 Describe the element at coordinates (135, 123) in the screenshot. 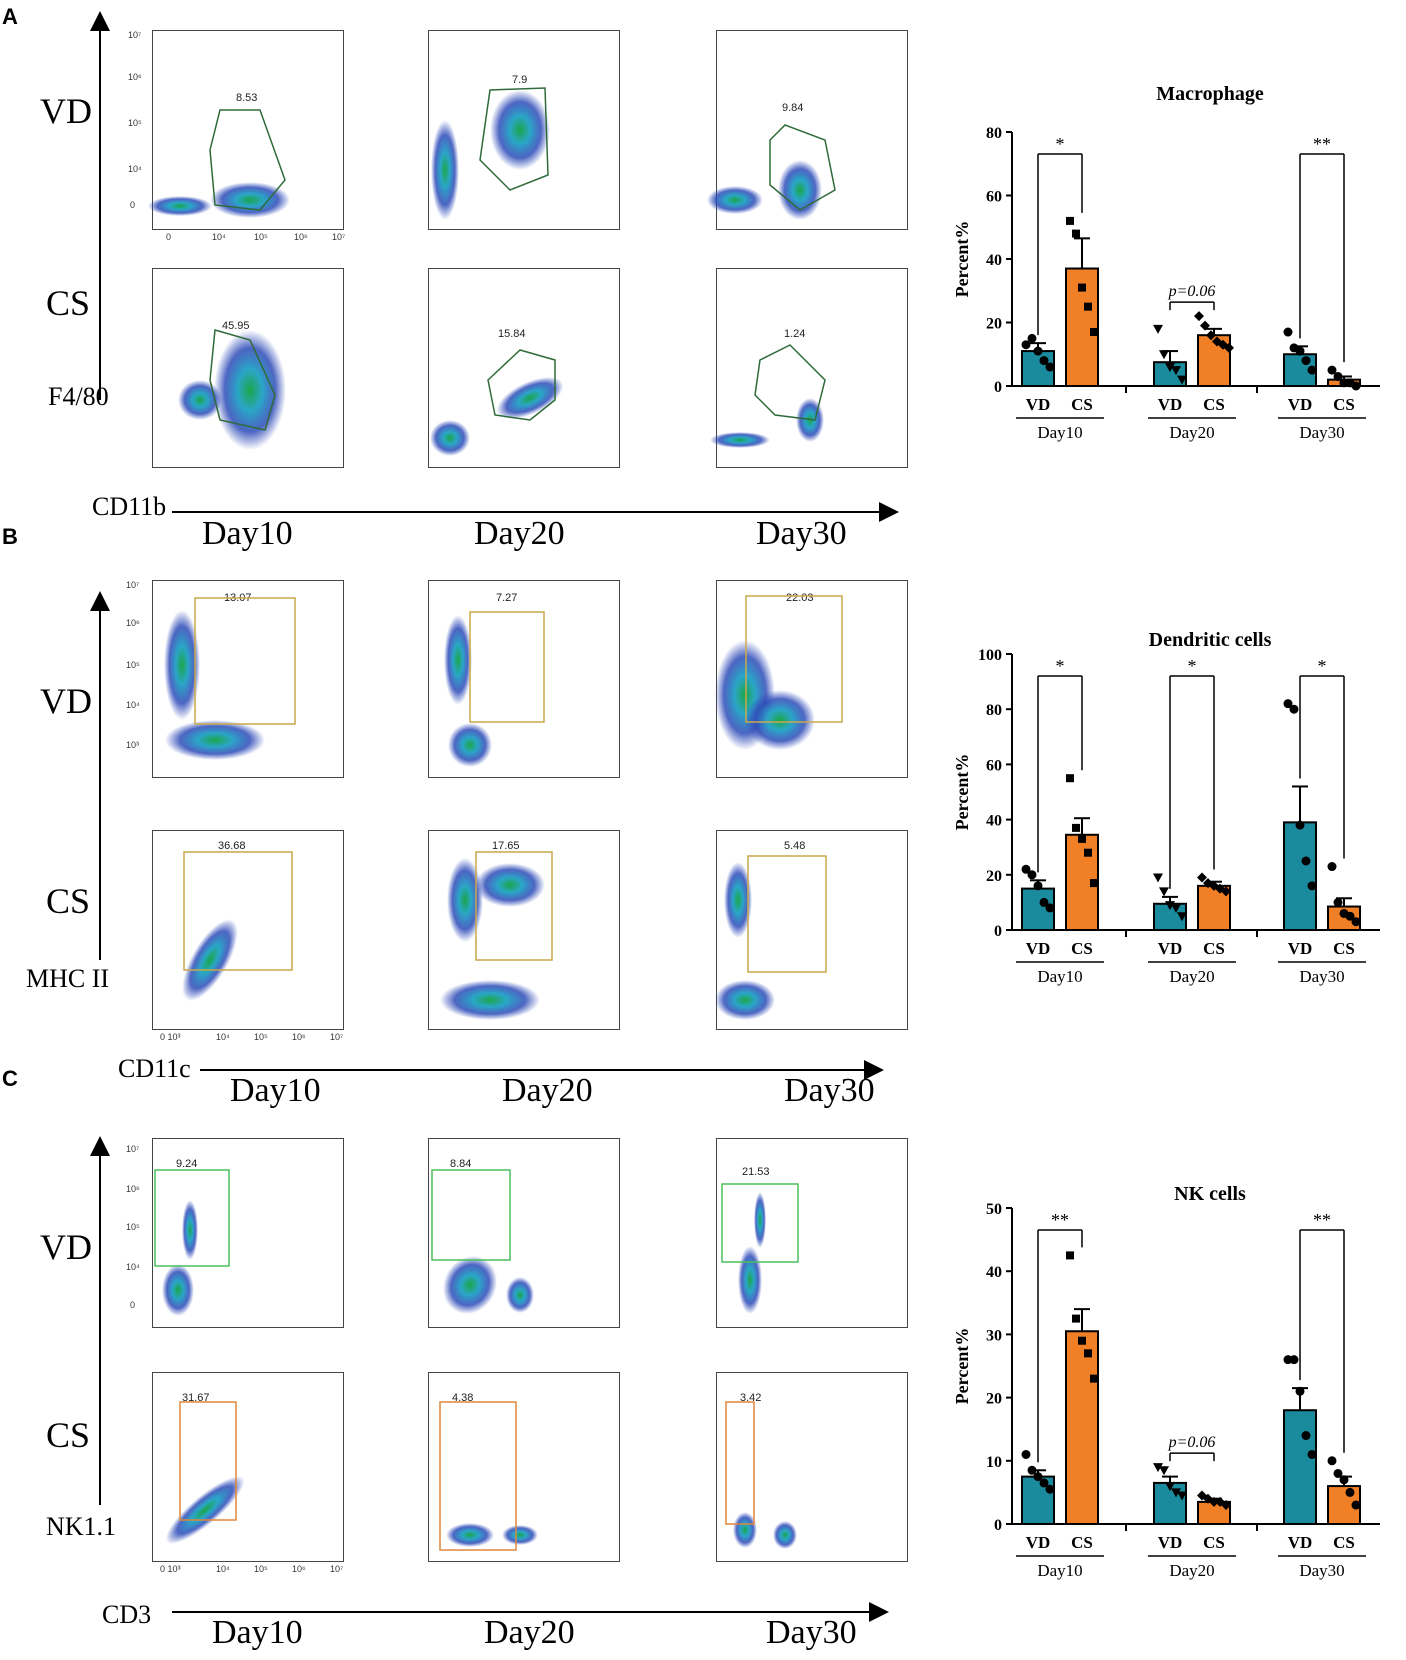

I see `y-tick-a-2: 10⁵` at that location.